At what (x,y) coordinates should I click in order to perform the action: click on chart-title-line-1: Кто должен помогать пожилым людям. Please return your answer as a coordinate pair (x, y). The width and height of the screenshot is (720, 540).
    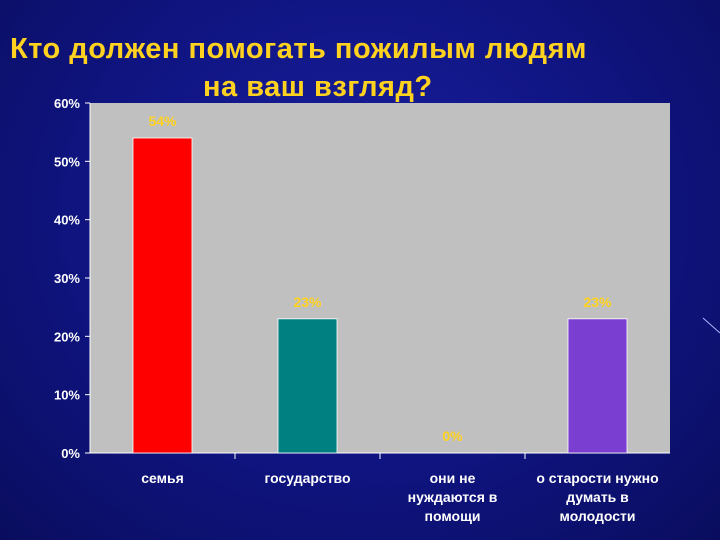
    Looking at the image, I should click on (298, 49).